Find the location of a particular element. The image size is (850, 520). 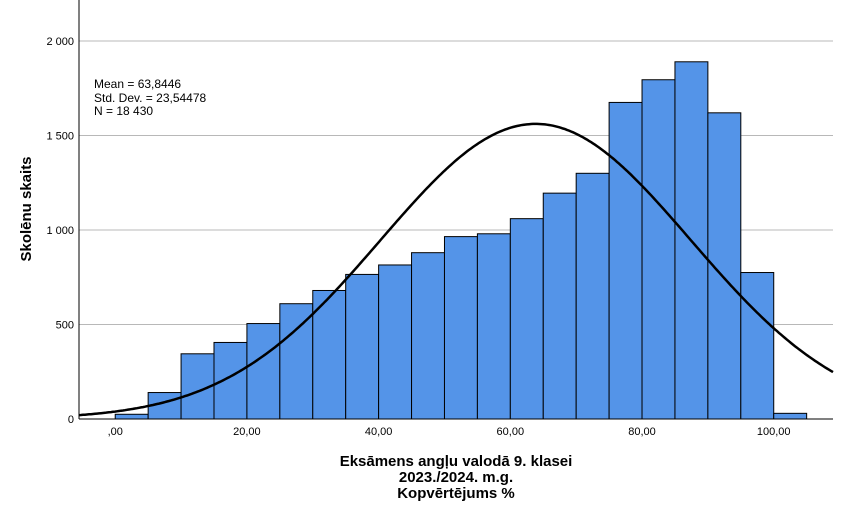

y-tick-labels: 0 500 1 000 1 500 2 000 is located at coordinates (60, 231).